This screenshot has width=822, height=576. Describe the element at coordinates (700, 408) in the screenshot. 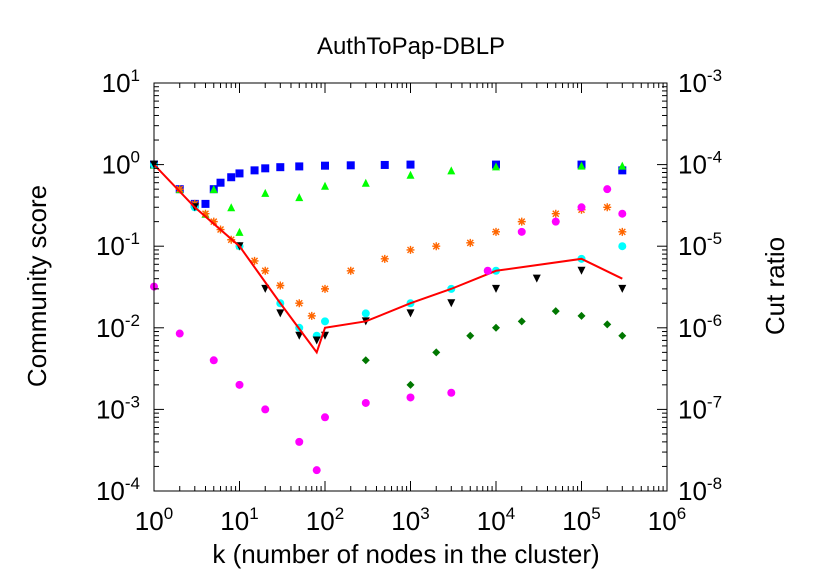

I see `y2-tick-label: 10⁻⁷` at that location.